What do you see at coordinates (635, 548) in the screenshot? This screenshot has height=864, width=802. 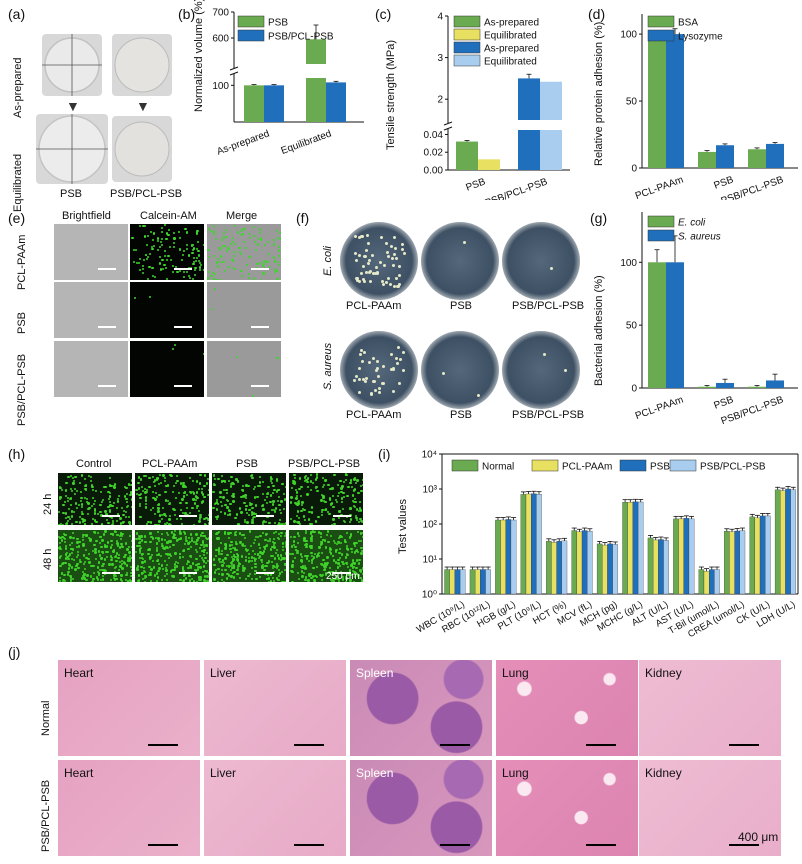 I see `chart-i-bar-psb-mchc-g-l` at bounding box center [635, 548].